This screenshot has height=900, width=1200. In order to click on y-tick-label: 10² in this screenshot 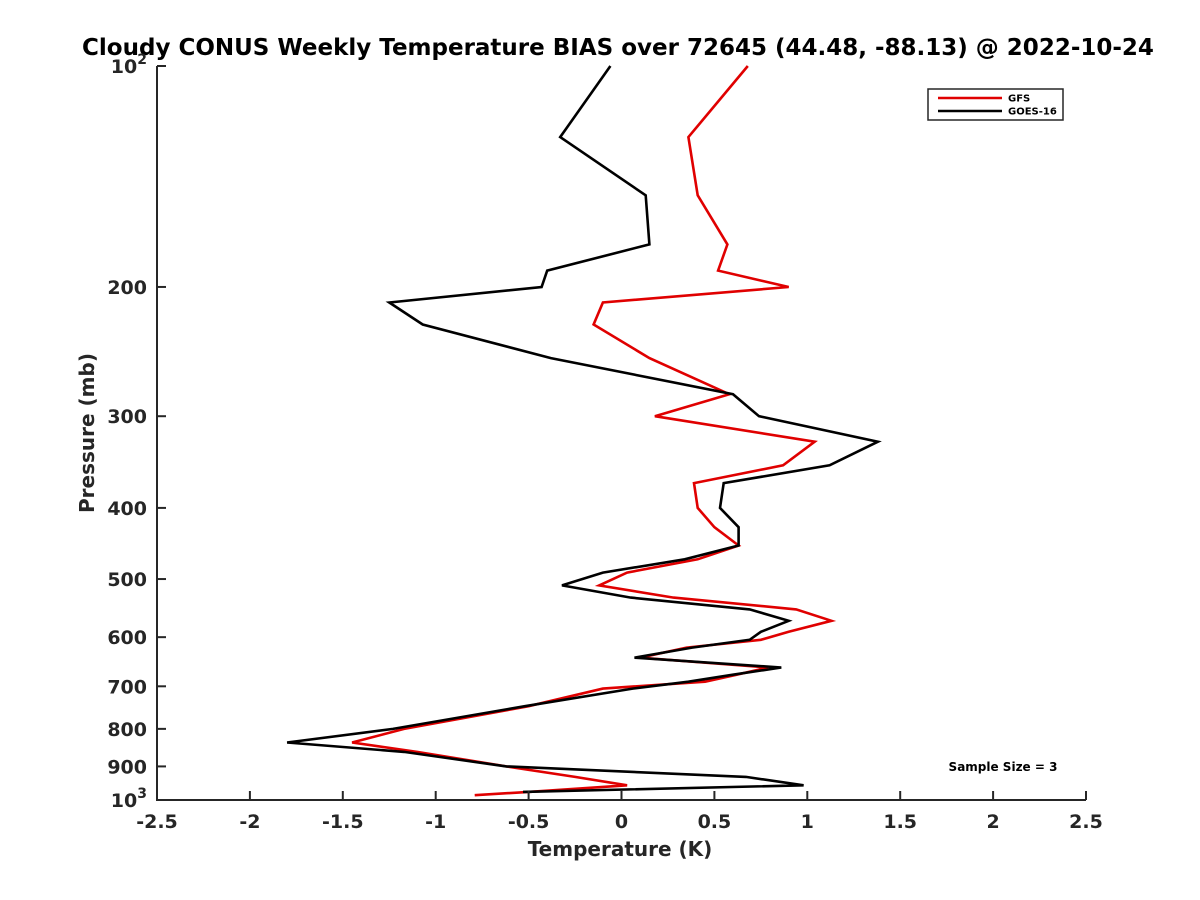, I will do `click(129, 65)`.